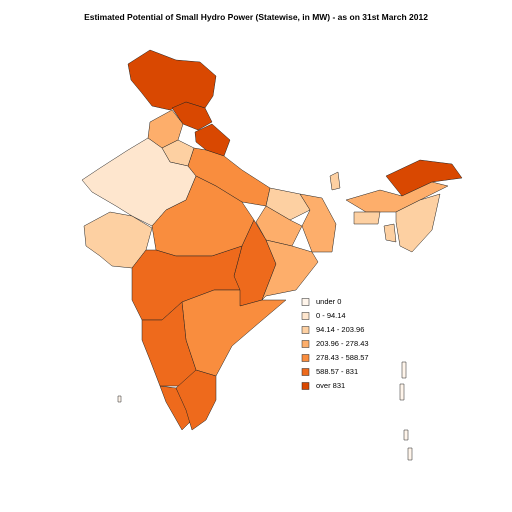  Describe the element at coordinates (330, 385) in the screenshot. I see `legend-label: over 831` at that location.